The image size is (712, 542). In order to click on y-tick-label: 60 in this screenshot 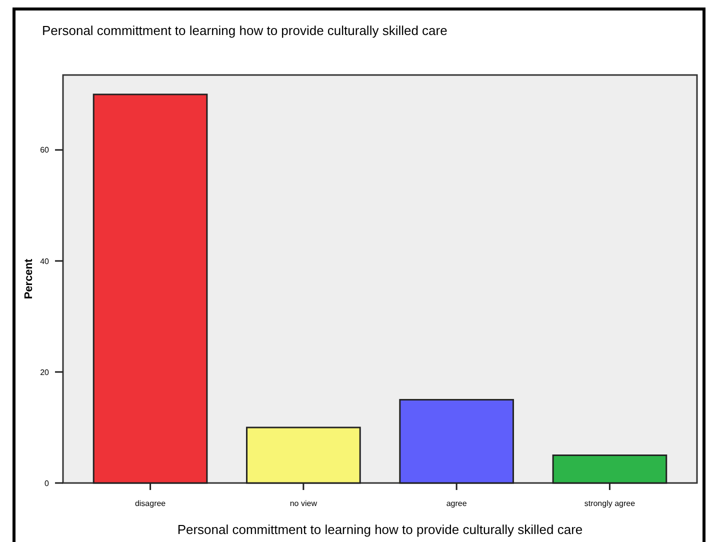, I will do `click(45, 150)`.